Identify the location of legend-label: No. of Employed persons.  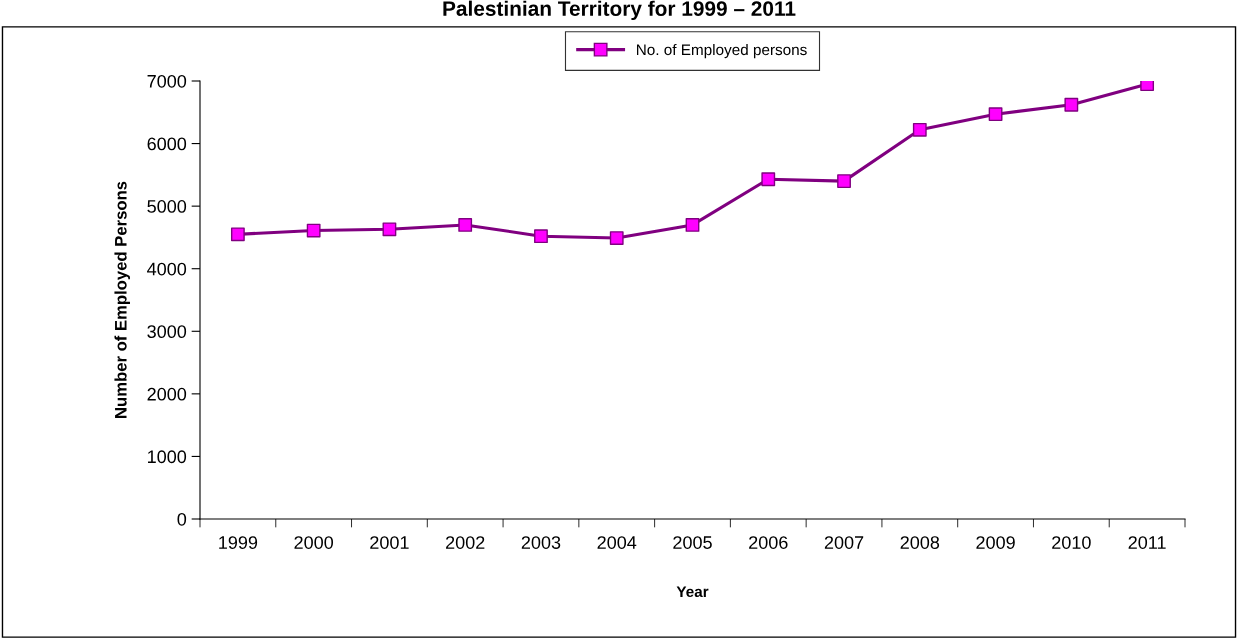
(722, 51).